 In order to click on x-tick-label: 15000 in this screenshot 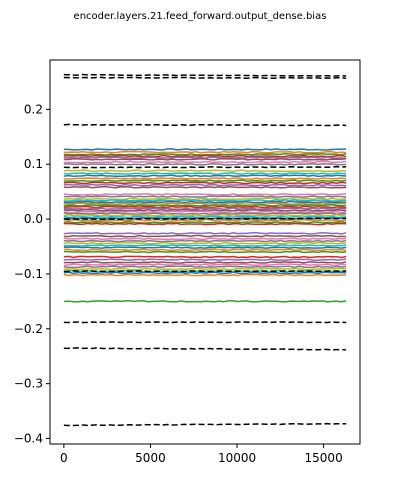, I will do `click(324, 458)`.